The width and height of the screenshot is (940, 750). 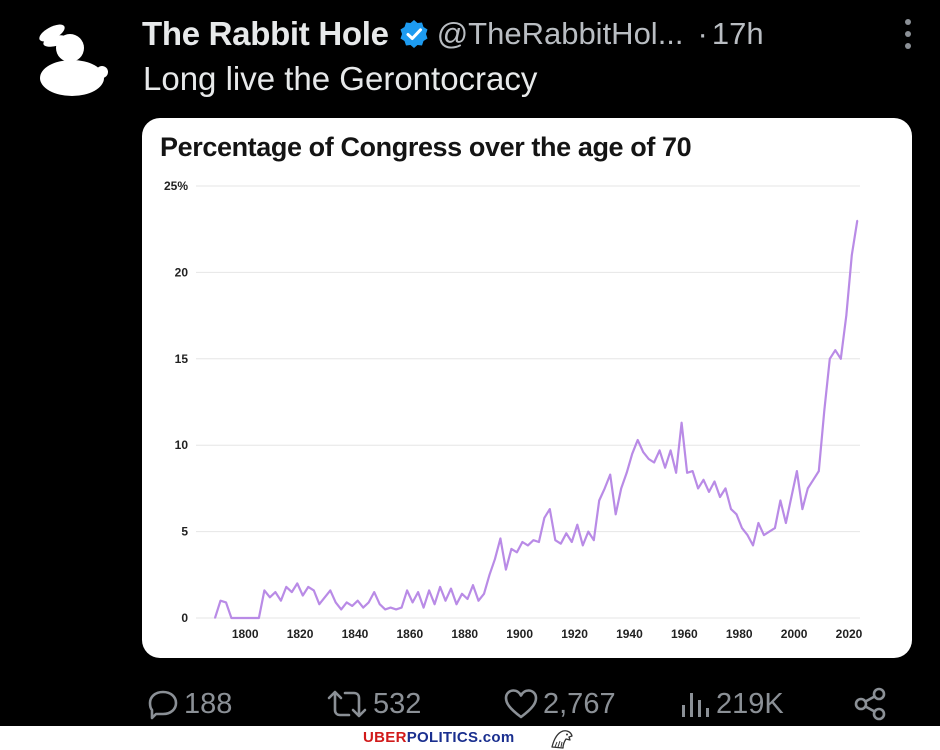 I want to click on reply-icon, so click(x=163, y=705).